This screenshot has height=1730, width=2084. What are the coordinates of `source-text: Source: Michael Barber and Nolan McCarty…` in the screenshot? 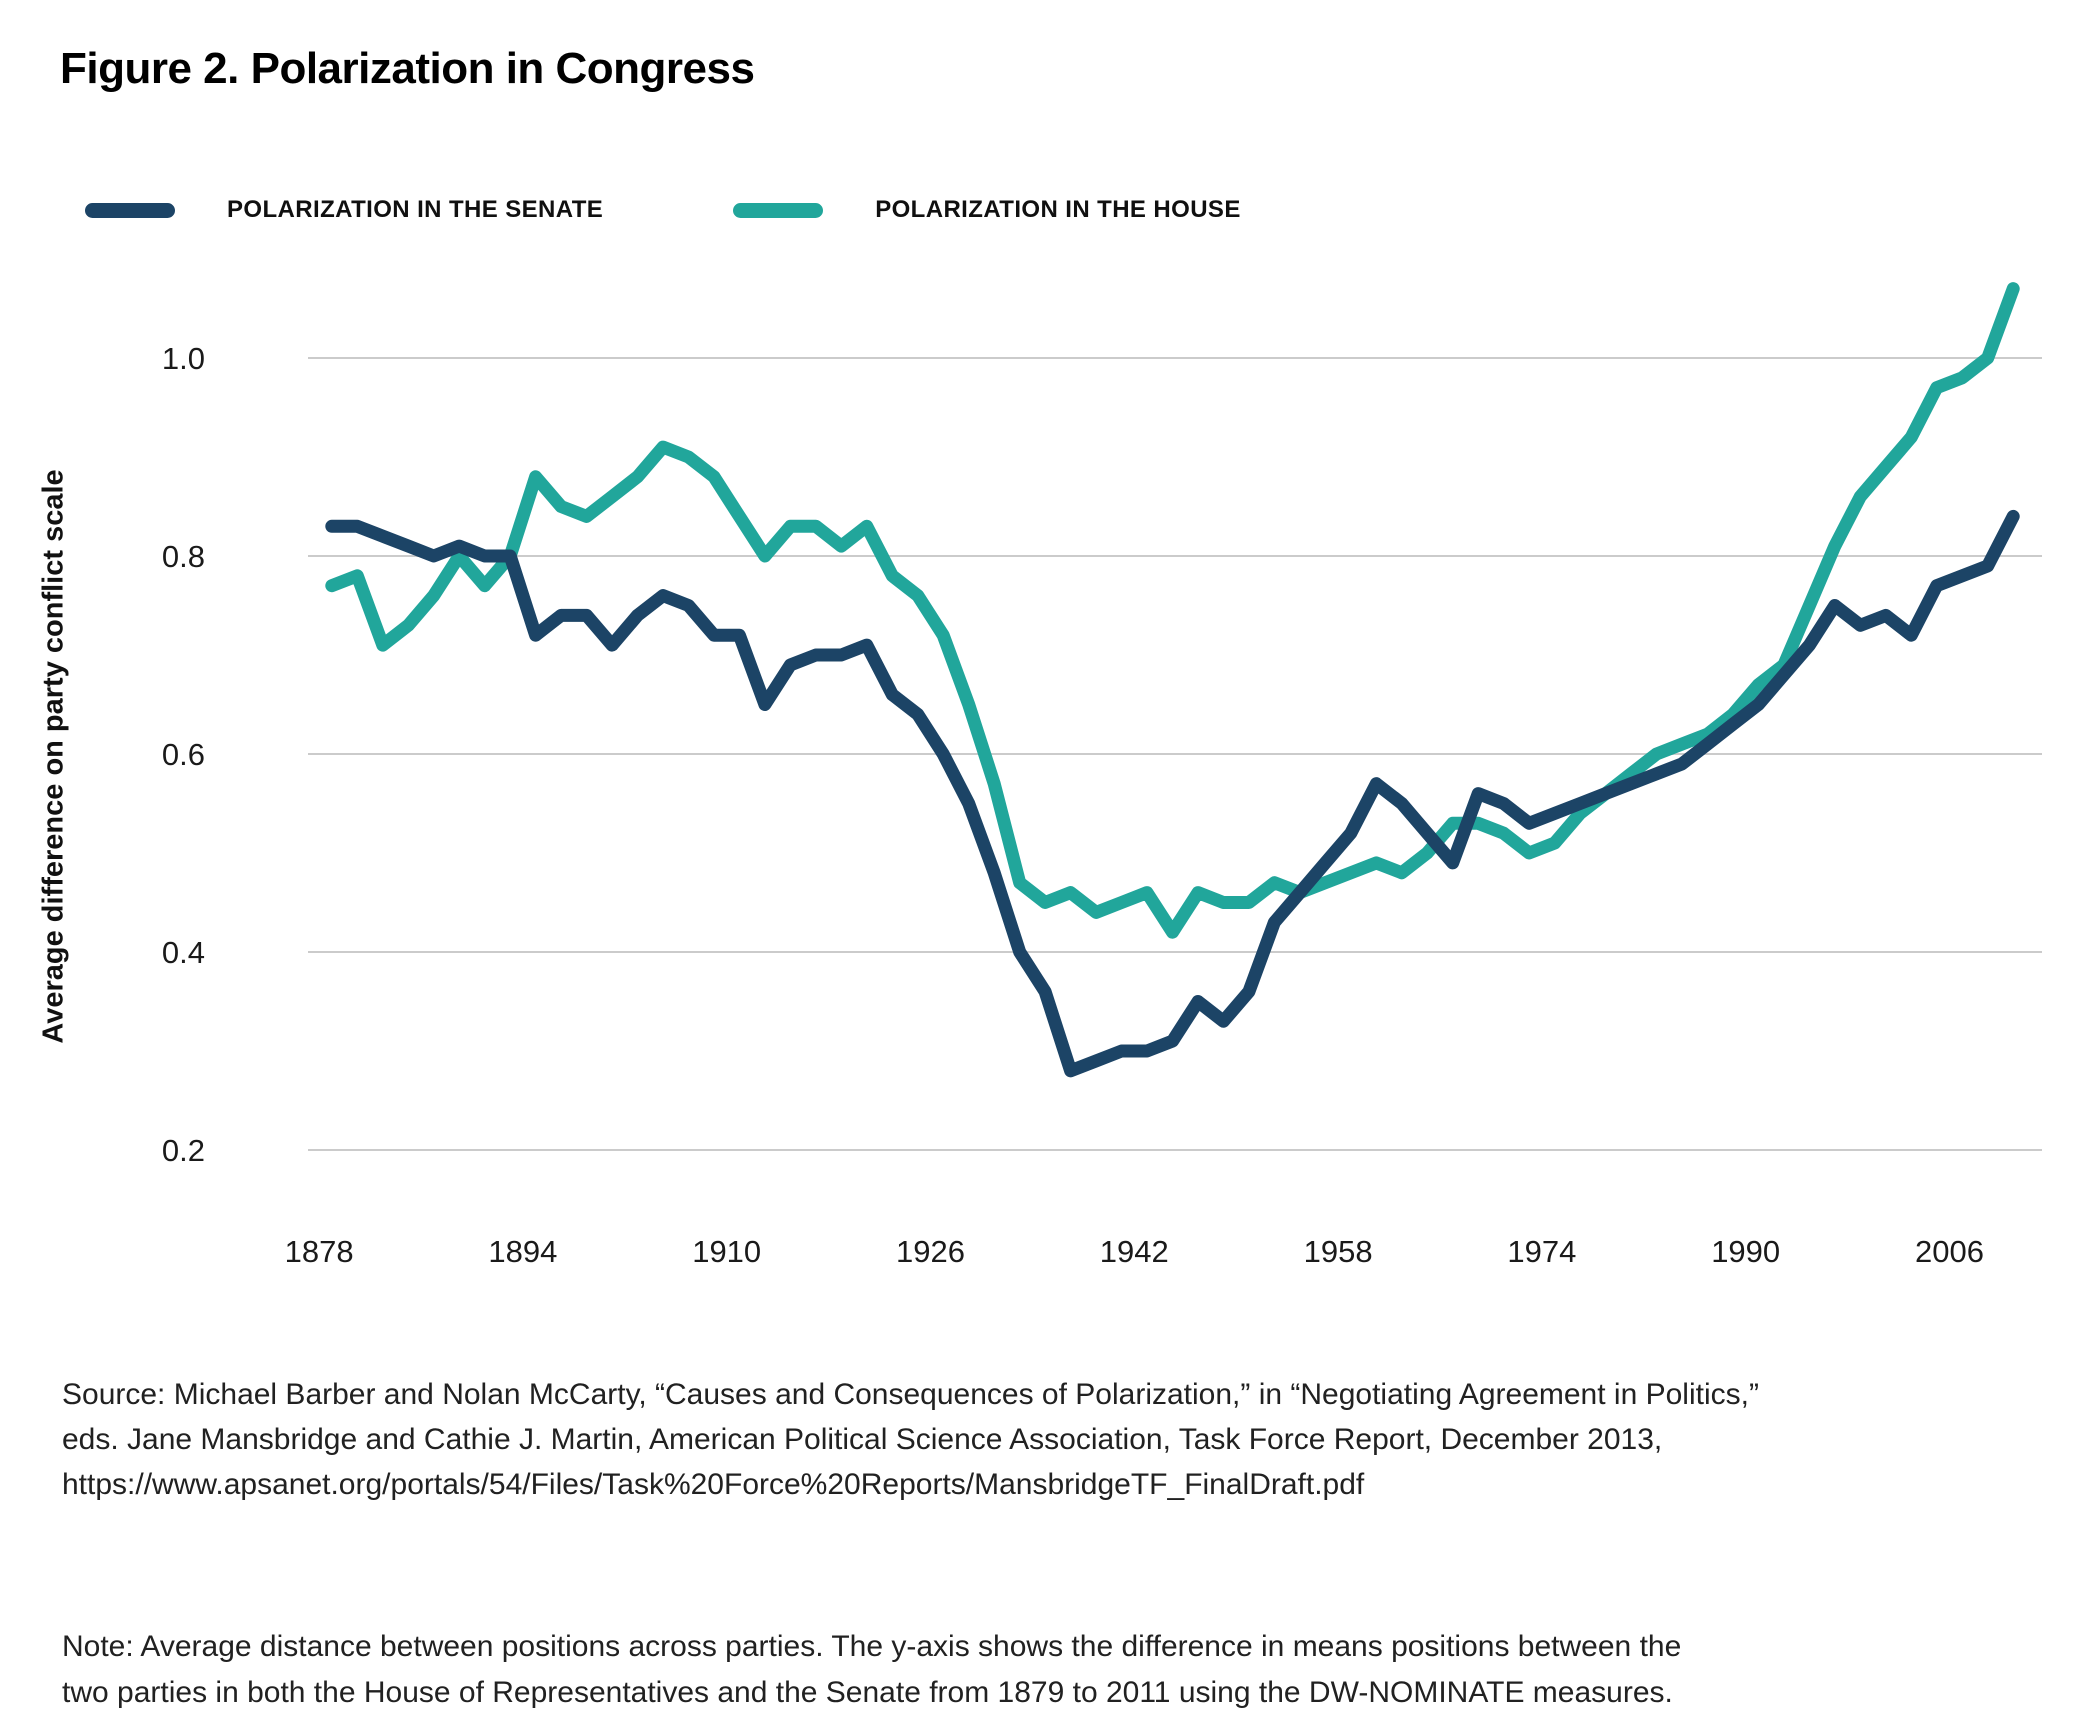 It's located at (1057, 1439).